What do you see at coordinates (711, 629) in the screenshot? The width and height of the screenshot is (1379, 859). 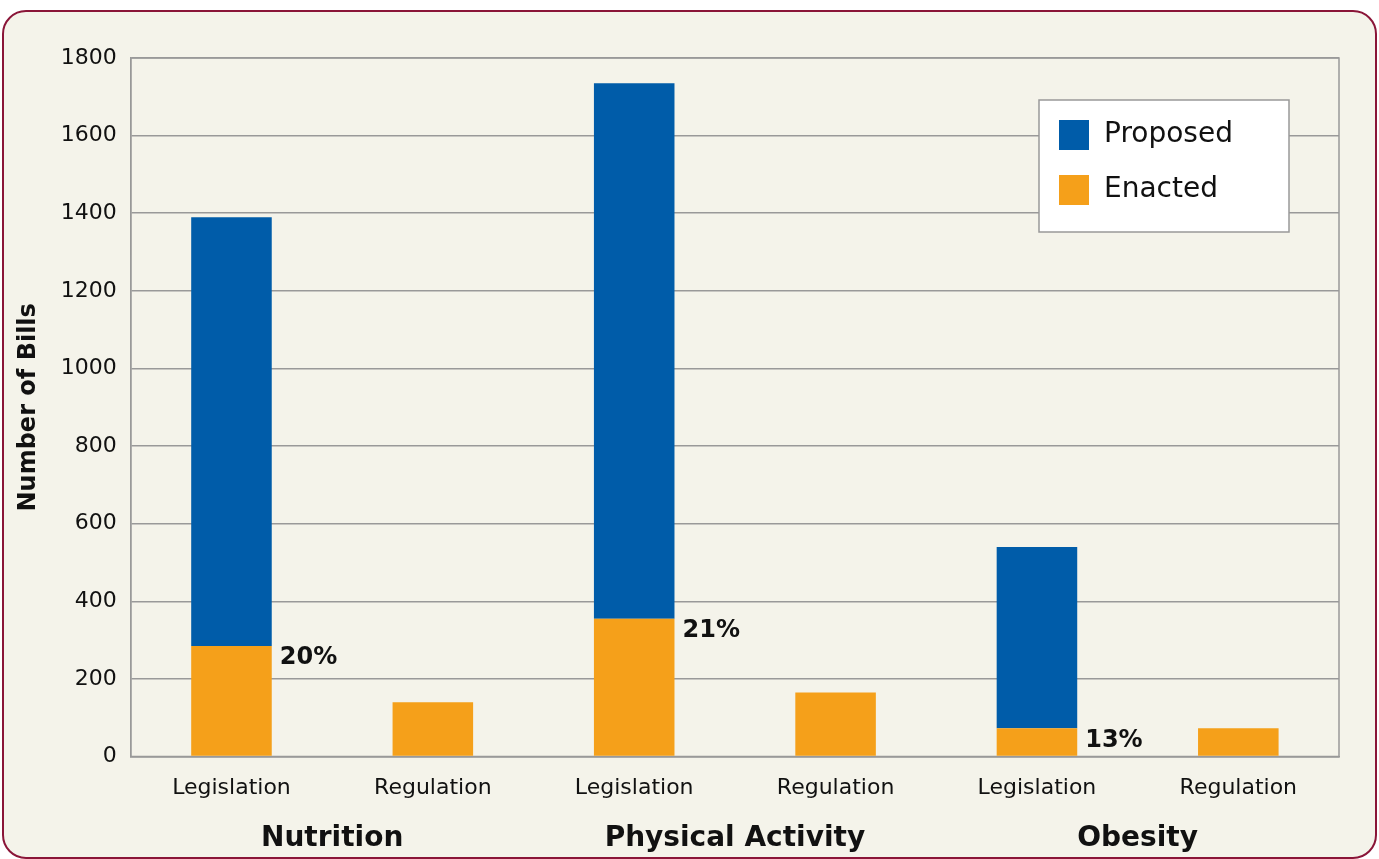 I see `annotation: 21%` at bounding box center [711, 629].